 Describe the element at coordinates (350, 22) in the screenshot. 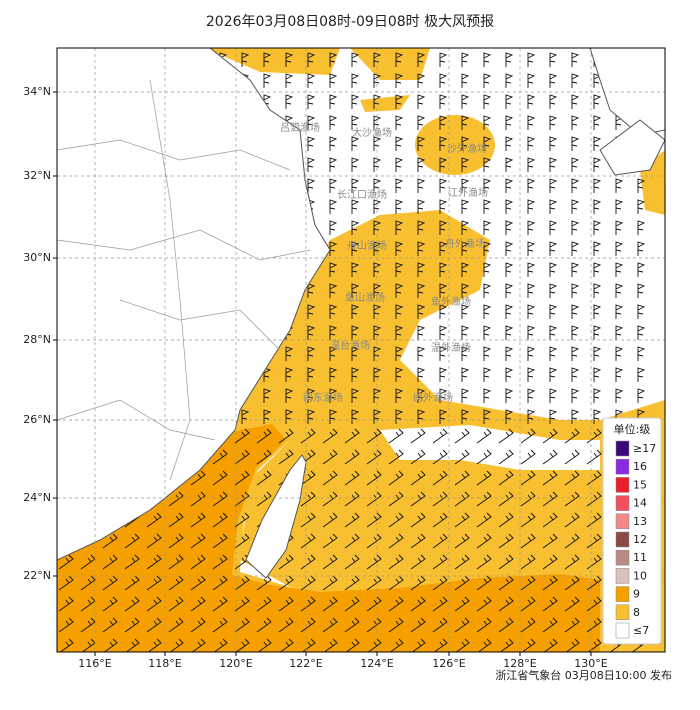

I see `map-title: 2026年03月08日08时-09日08时 极大风预报` at that location.